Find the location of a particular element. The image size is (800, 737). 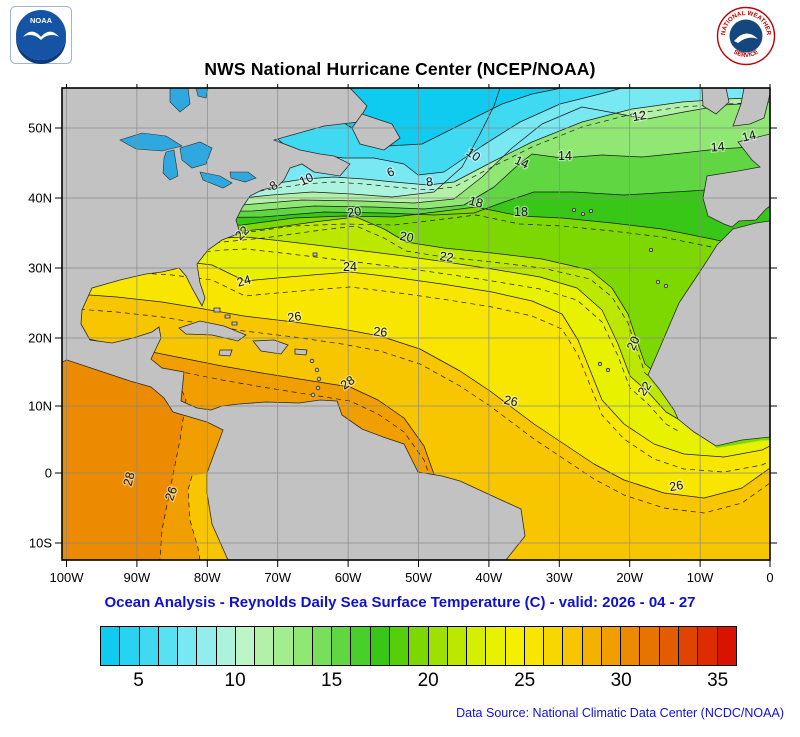

colorbar-cell-8c is located at coordinates (207, 646).